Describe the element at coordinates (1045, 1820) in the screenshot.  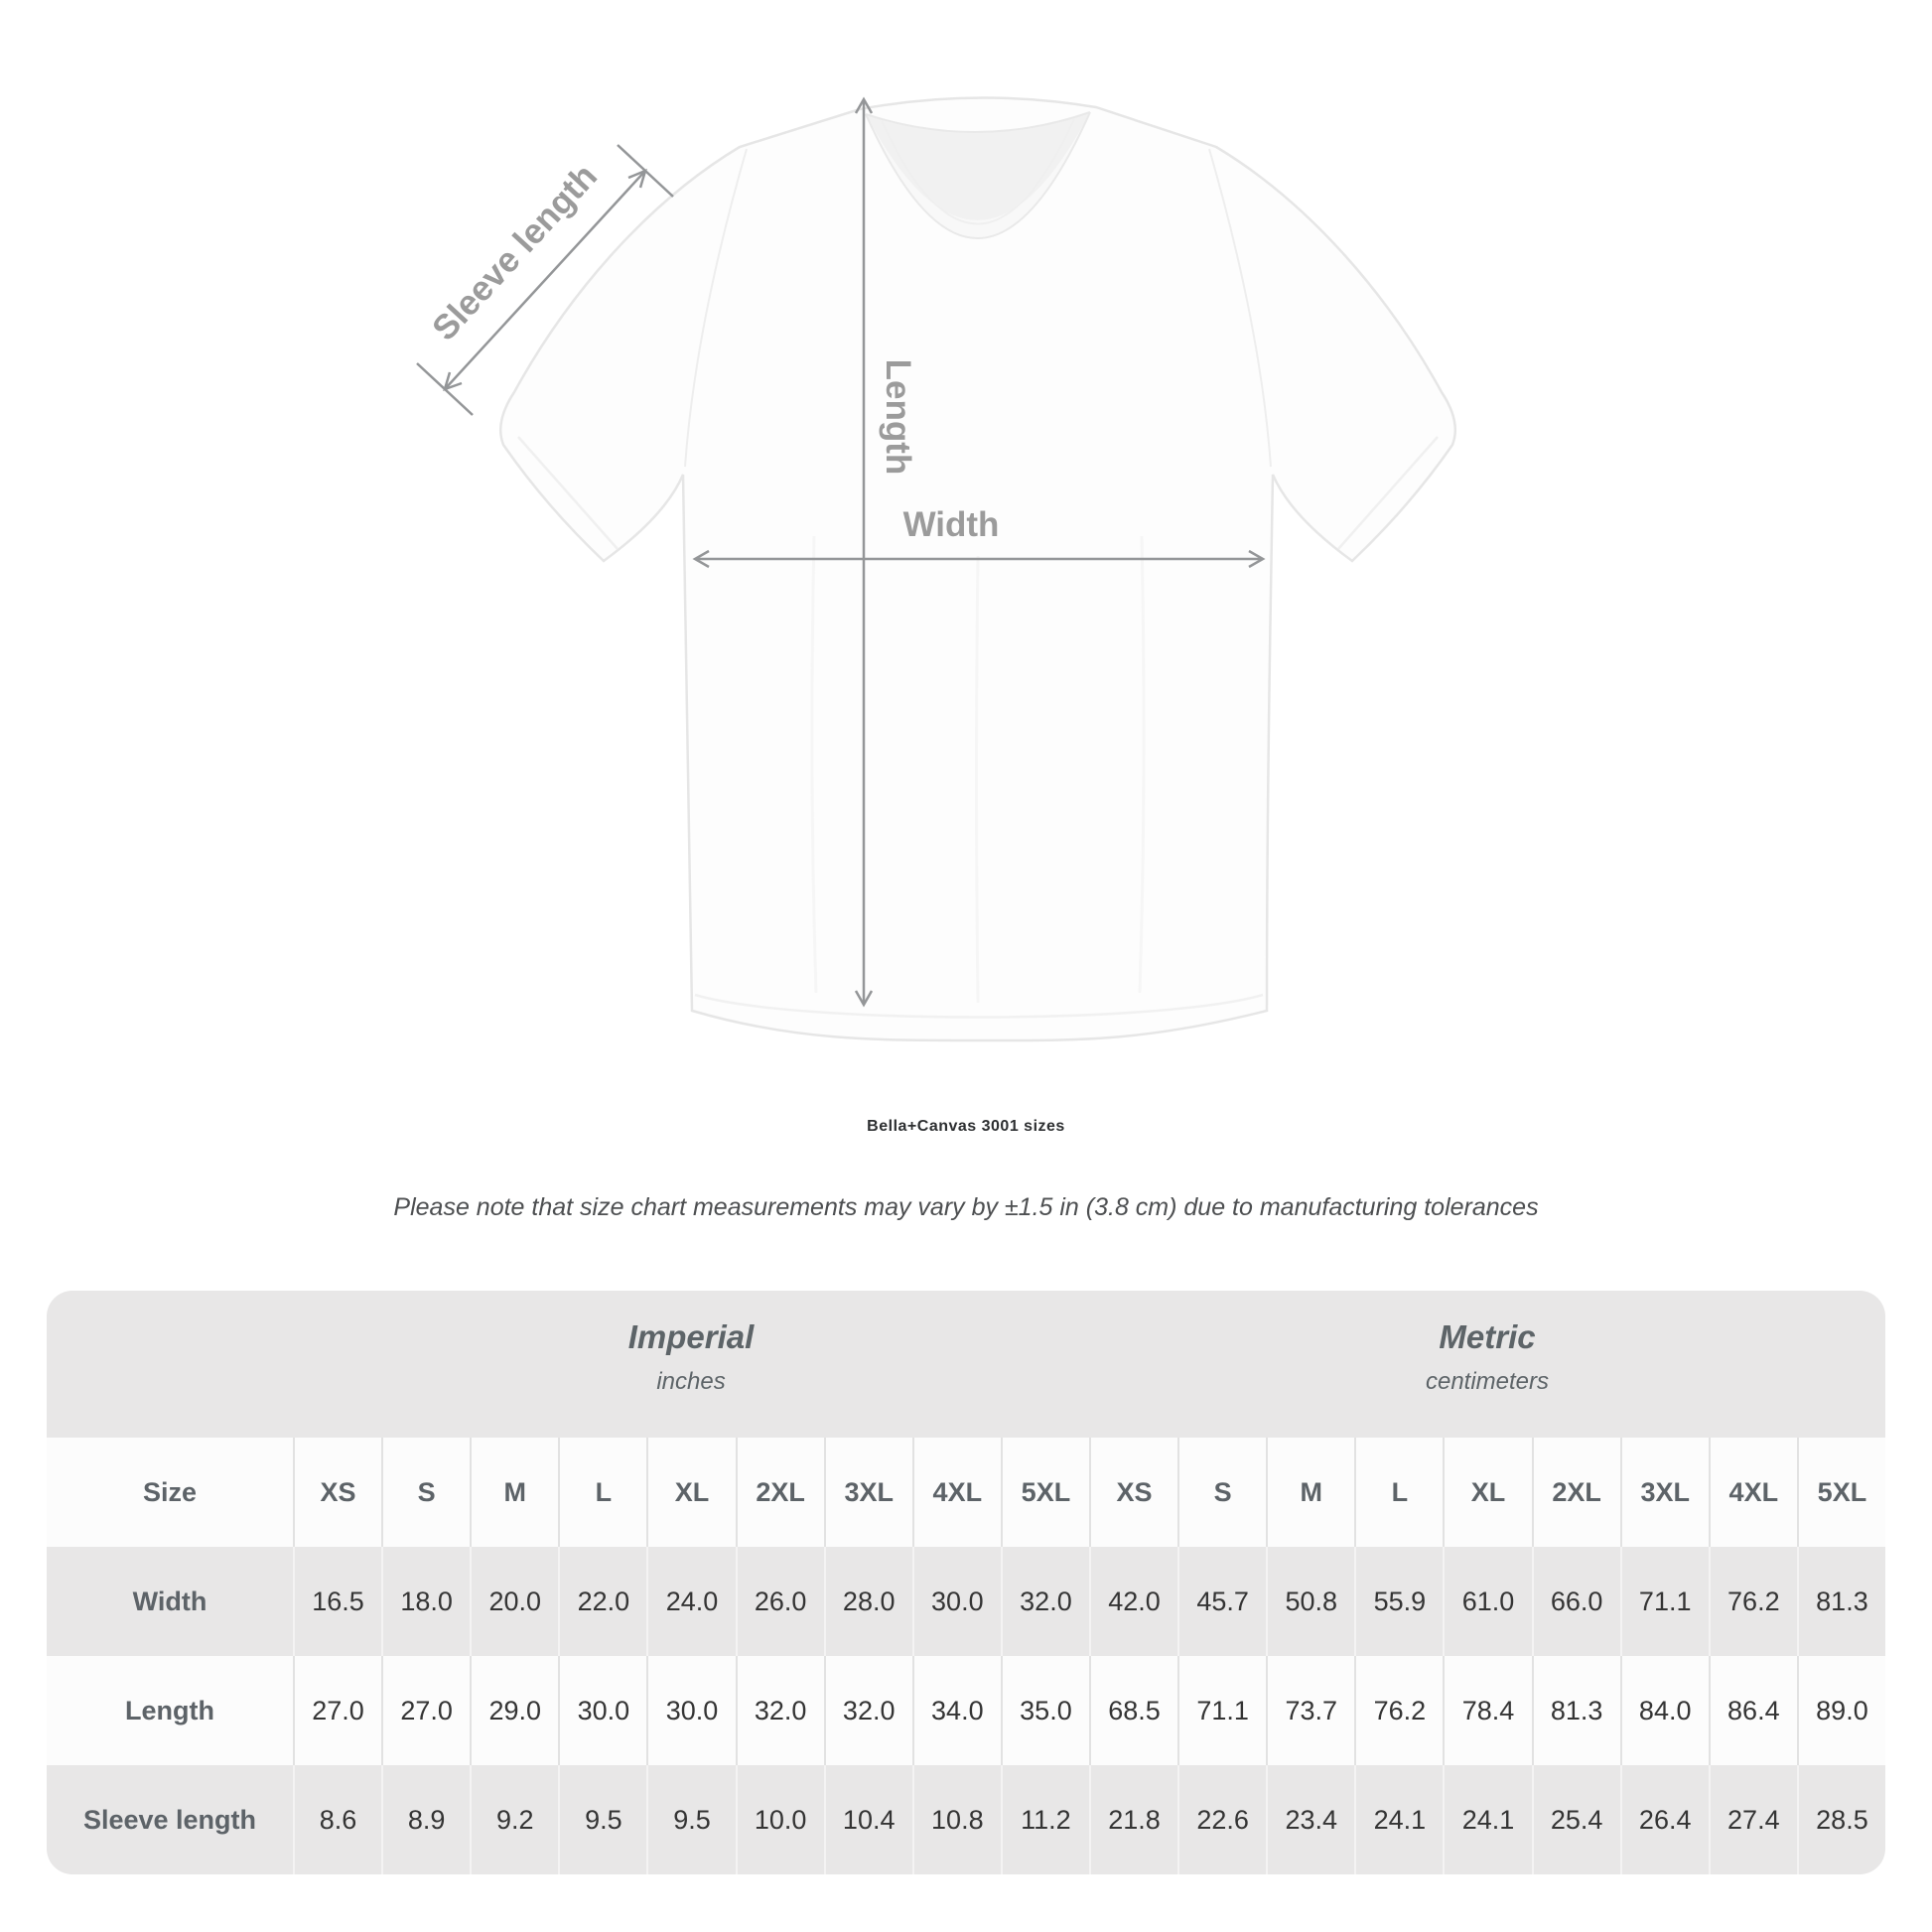
I see `value-cell: 11.2` at that location.